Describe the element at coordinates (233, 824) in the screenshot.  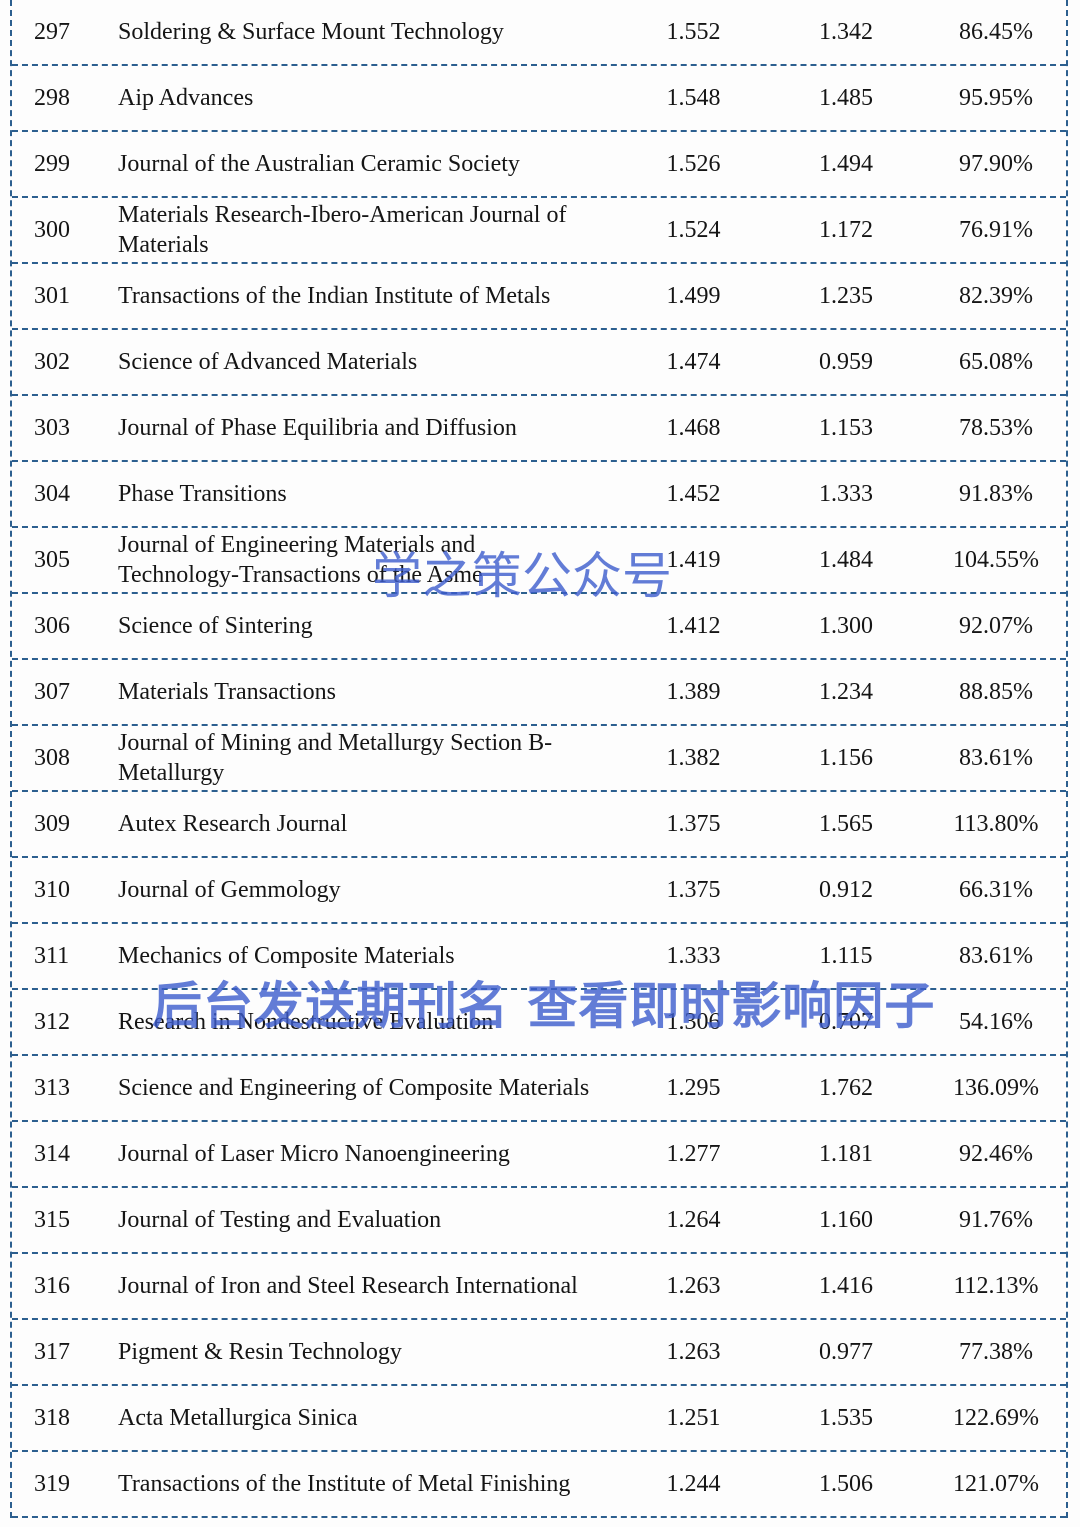
I see `journal-name-cell: Autex Research Journal` at that location.